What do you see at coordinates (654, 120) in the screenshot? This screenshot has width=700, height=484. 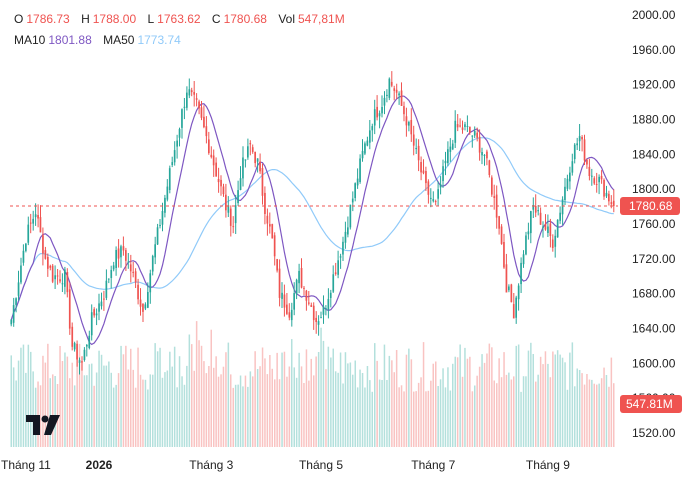 I see `y-tick-label: 1880.00` at bounding box center [654, 120].